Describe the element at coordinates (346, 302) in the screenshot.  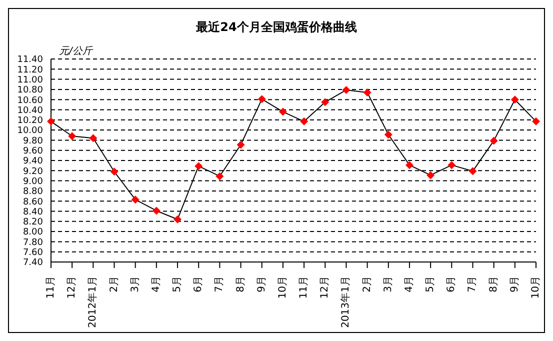
I see `x-tick-label: 2013年1月` at that location.